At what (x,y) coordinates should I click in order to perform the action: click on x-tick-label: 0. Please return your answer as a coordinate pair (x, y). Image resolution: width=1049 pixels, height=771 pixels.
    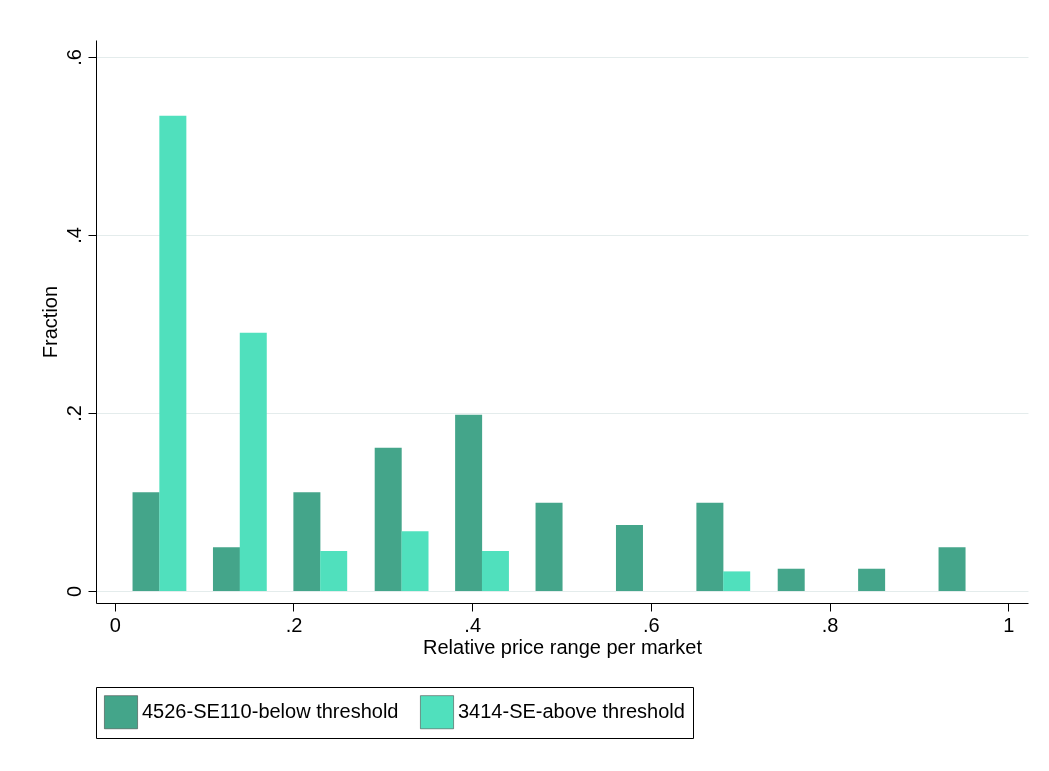
    Looking at the image, I should click on (115, 624).